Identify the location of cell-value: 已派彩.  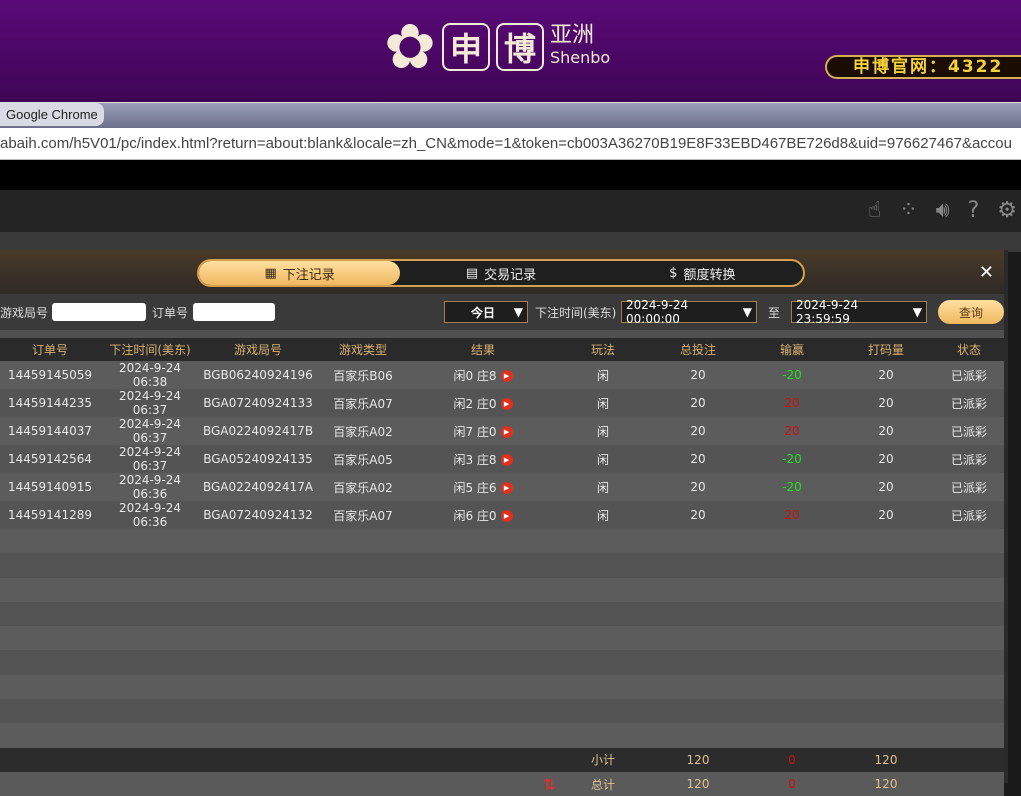
(968, 431).